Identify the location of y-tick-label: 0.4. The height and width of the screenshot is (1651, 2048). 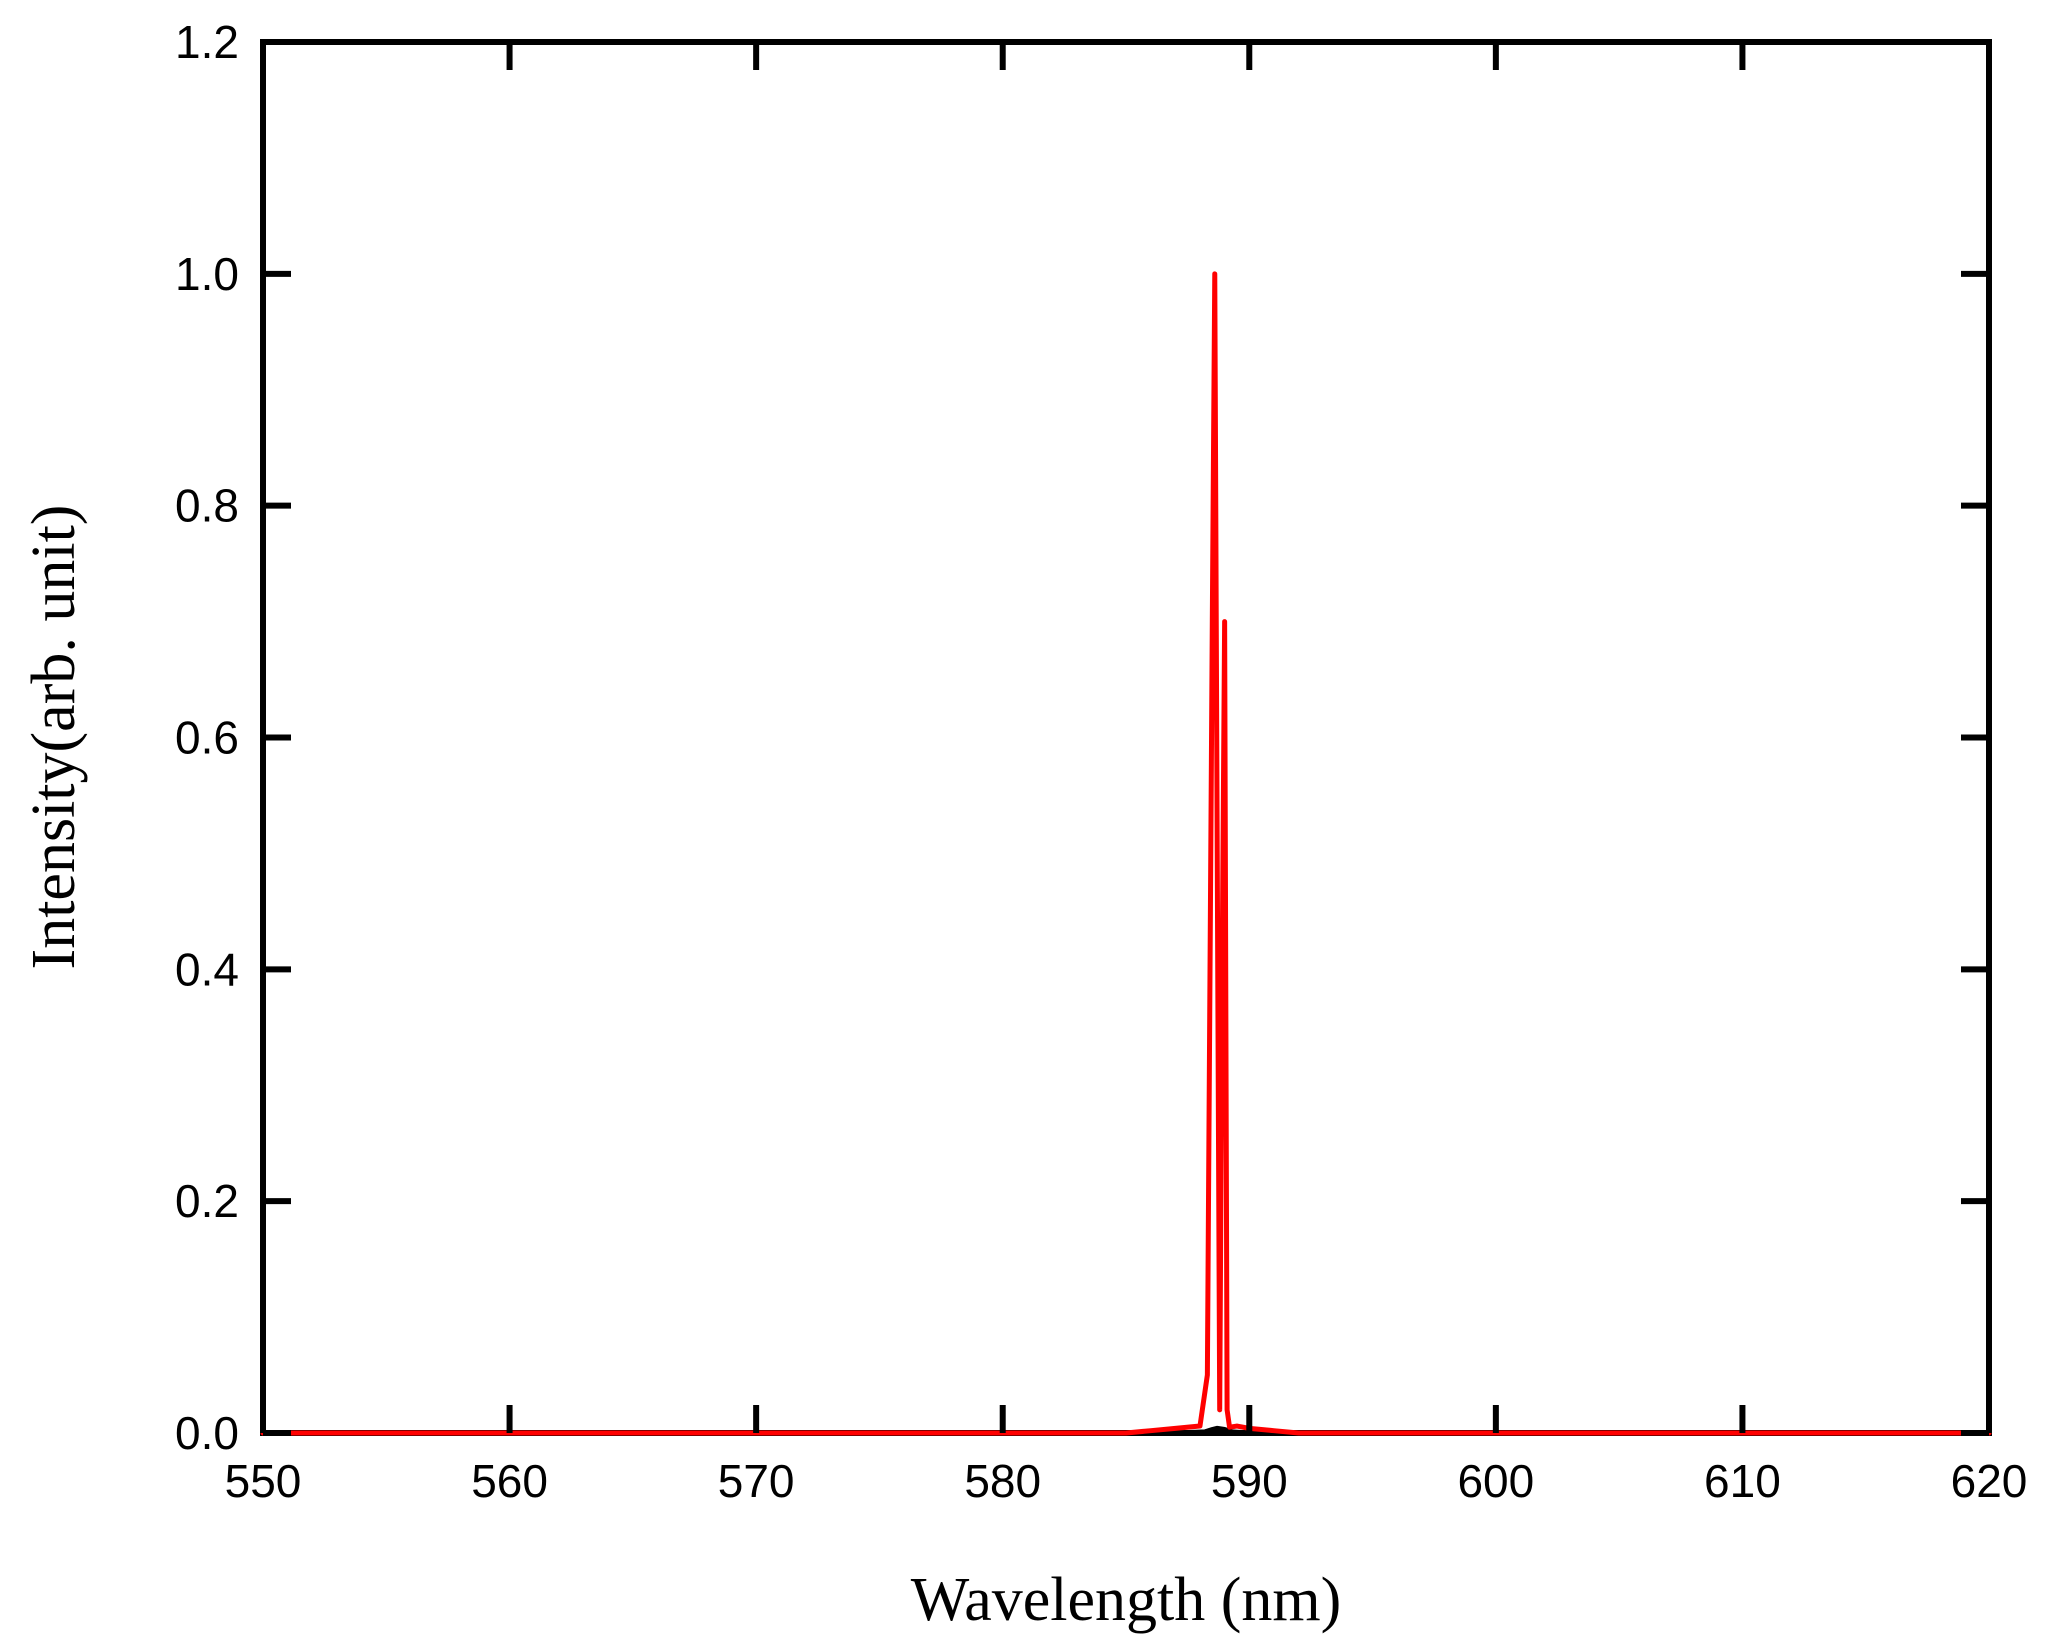
(207, 969).